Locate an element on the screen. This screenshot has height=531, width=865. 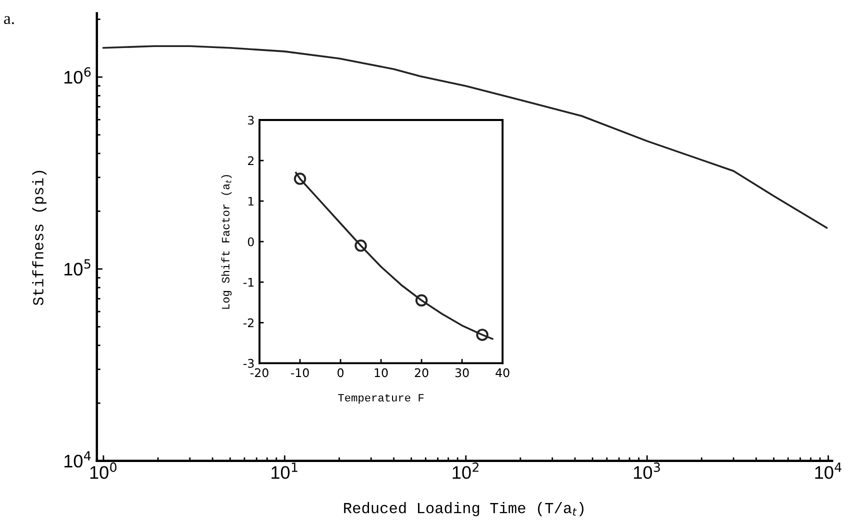
x-tick-label: 10$^{2}$ is located at coordinates (465, 470).